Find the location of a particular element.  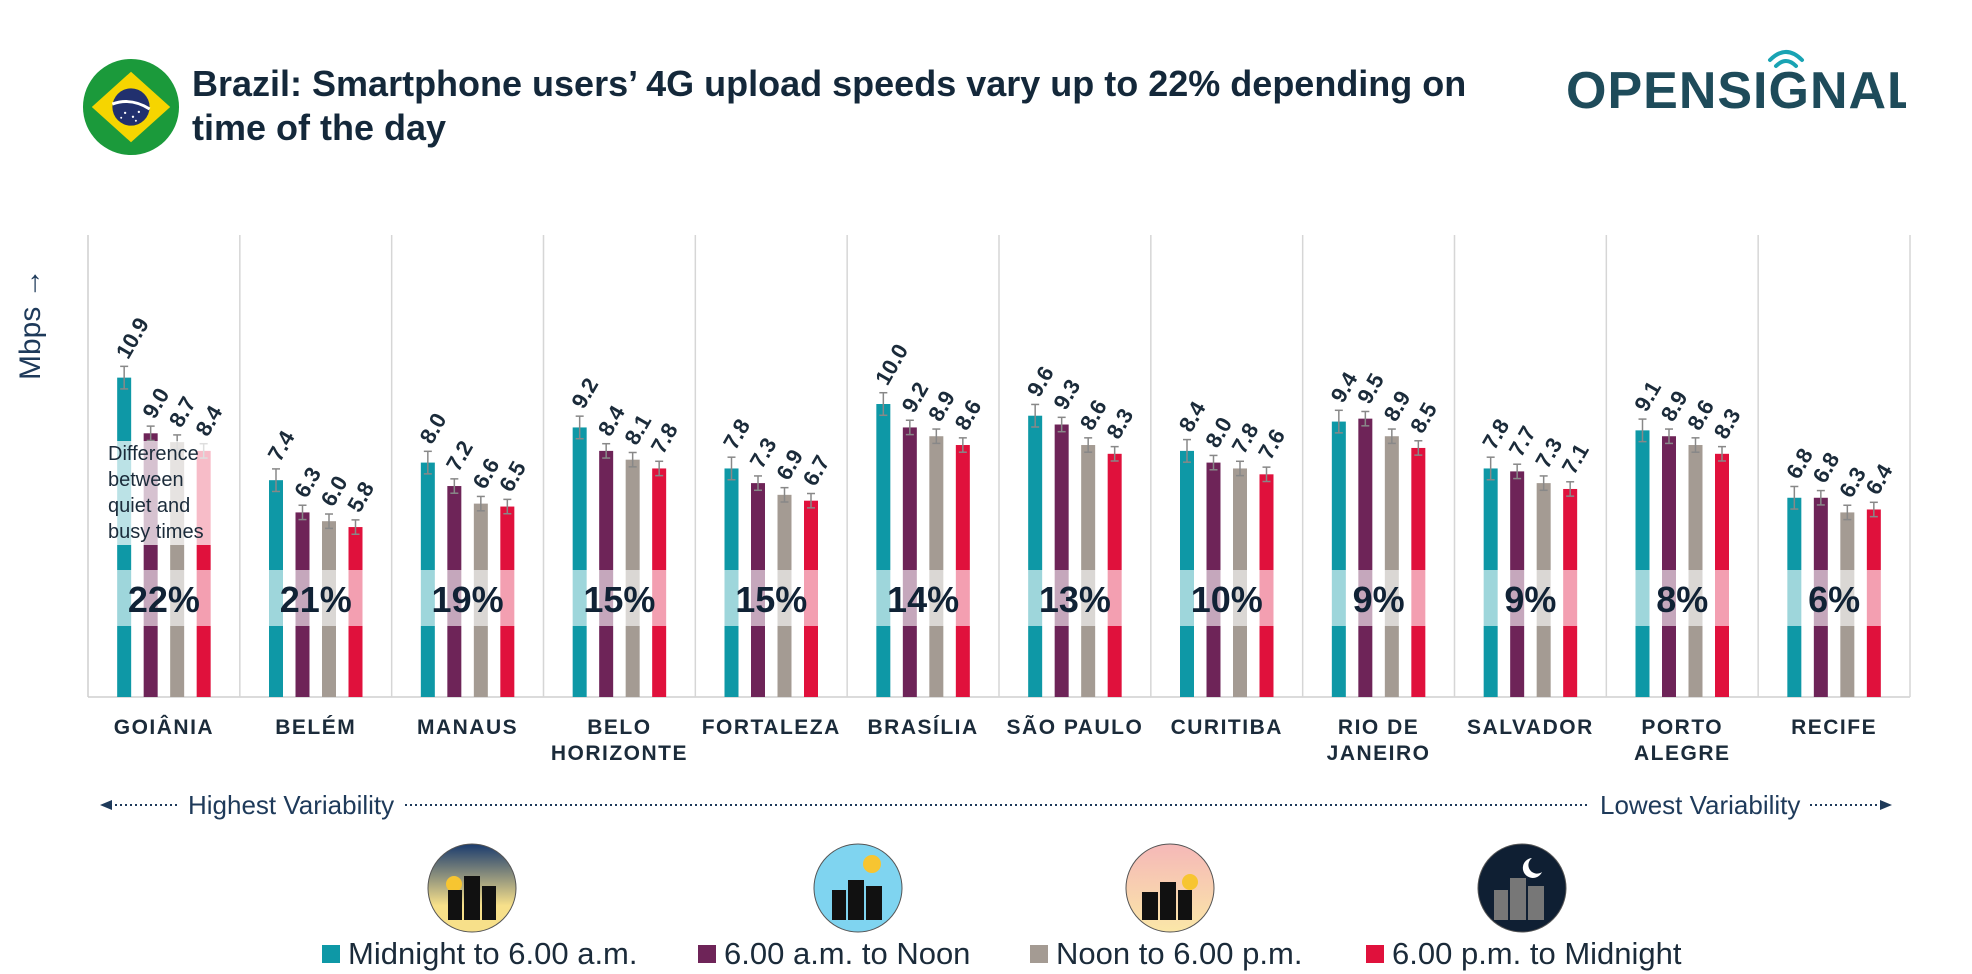

legend-item-evening: 6.00 p.m. to Midnight is located at coordinates (1524, 954).